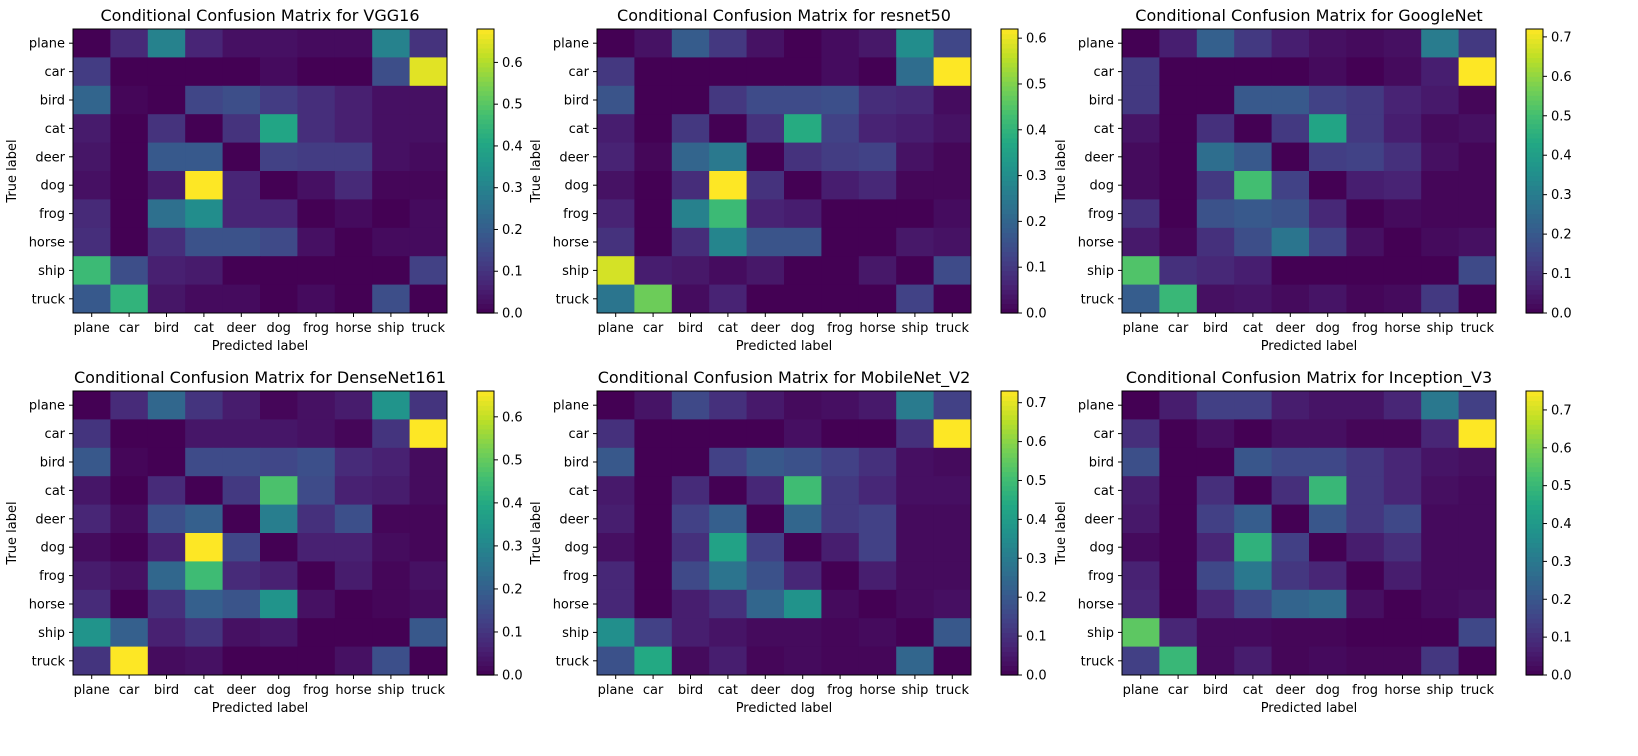  I want to click on x-tick-label: dog, so click(278, 690).